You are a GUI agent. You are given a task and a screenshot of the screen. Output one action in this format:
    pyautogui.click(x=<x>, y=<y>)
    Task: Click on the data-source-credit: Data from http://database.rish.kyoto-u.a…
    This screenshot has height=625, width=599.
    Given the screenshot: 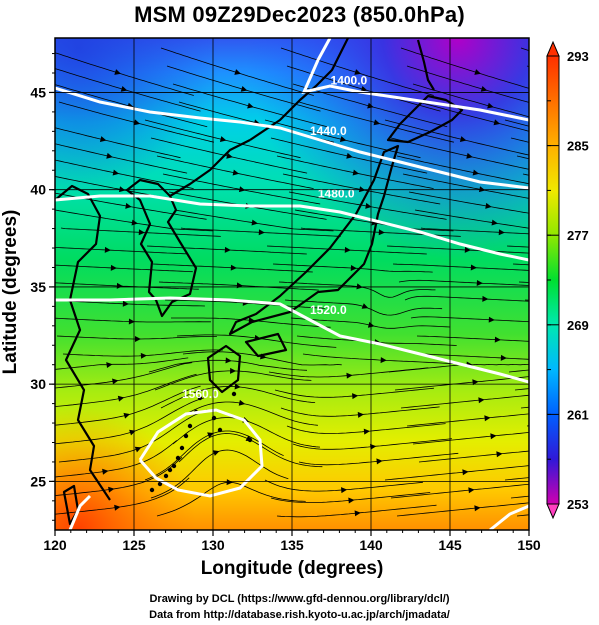 What is the action you would take?
    pyautogui.click(x=299, y=615)
    